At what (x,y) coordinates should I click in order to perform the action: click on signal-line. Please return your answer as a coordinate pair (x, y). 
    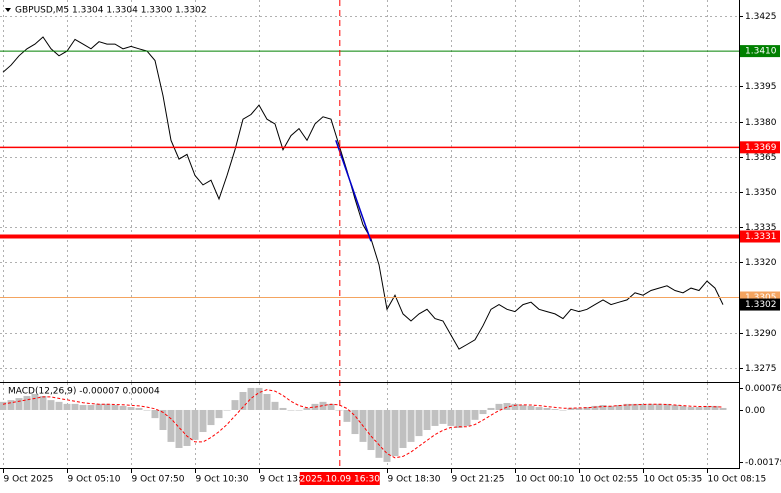
    Looking at the image, I should click on (363, 424).